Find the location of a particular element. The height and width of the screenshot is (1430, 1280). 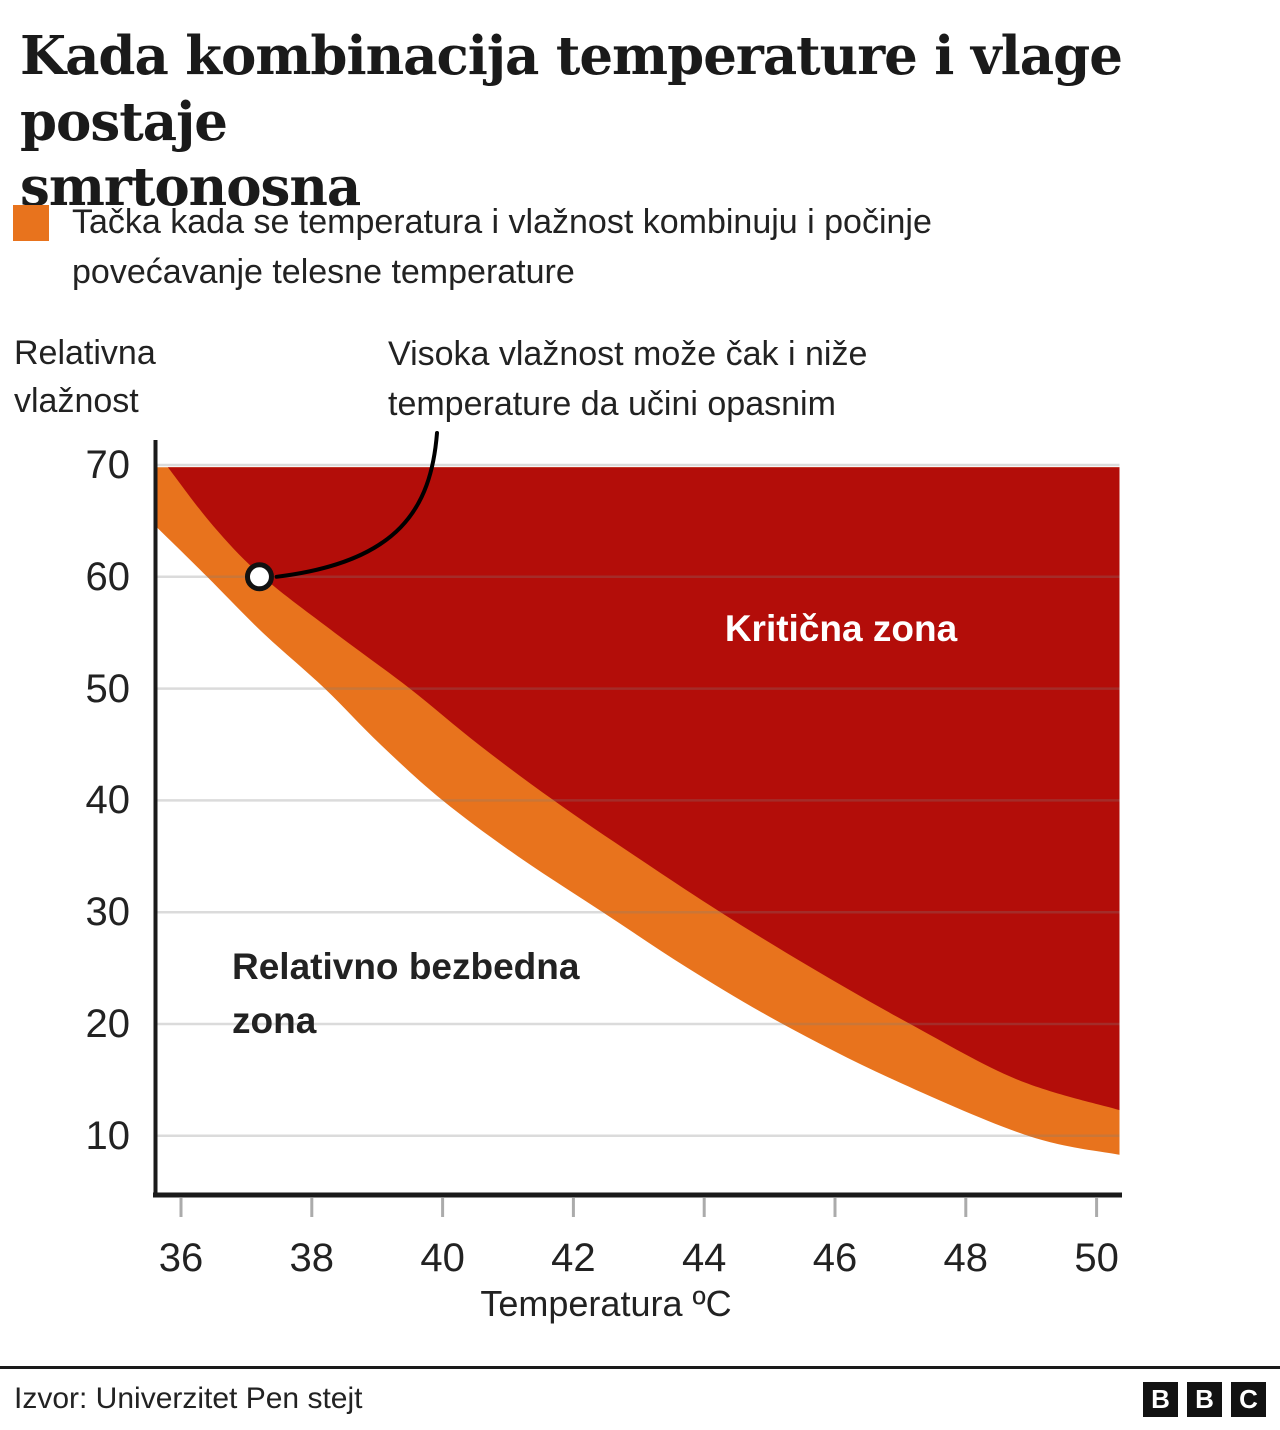

x-tick-label-42: 42 is located at coordinates (573, 1258).